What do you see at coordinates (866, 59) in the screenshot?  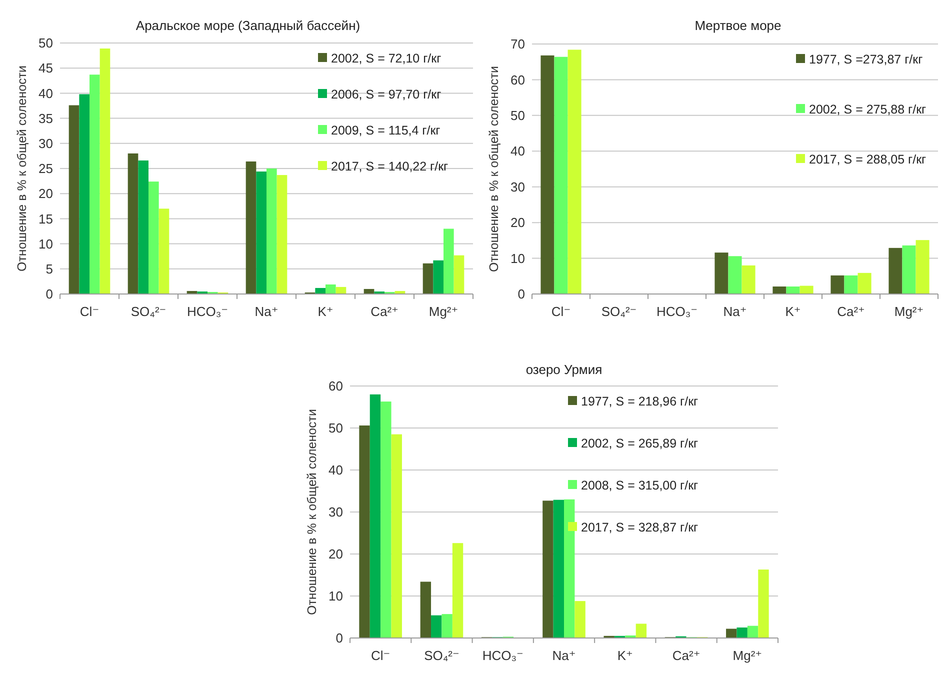 I see `legend-label: 1977, S =273,87 г/кг` at bounding box center [866, 59].